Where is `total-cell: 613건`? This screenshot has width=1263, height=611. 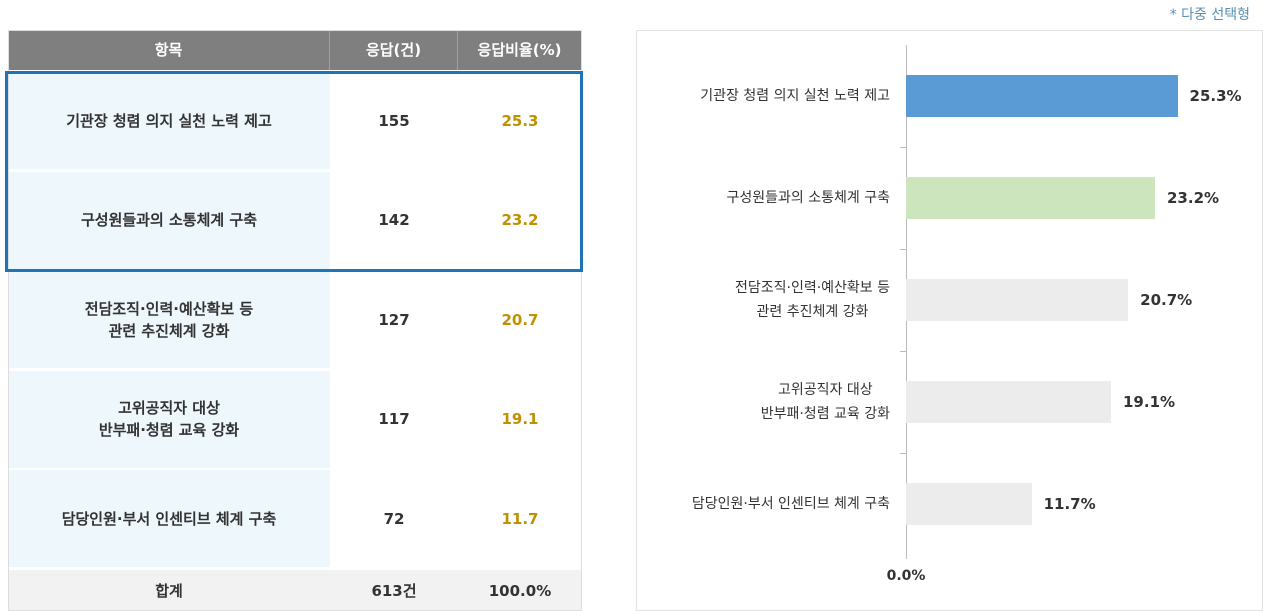 total-cell: 613건 is located at coordinates (394, 590).